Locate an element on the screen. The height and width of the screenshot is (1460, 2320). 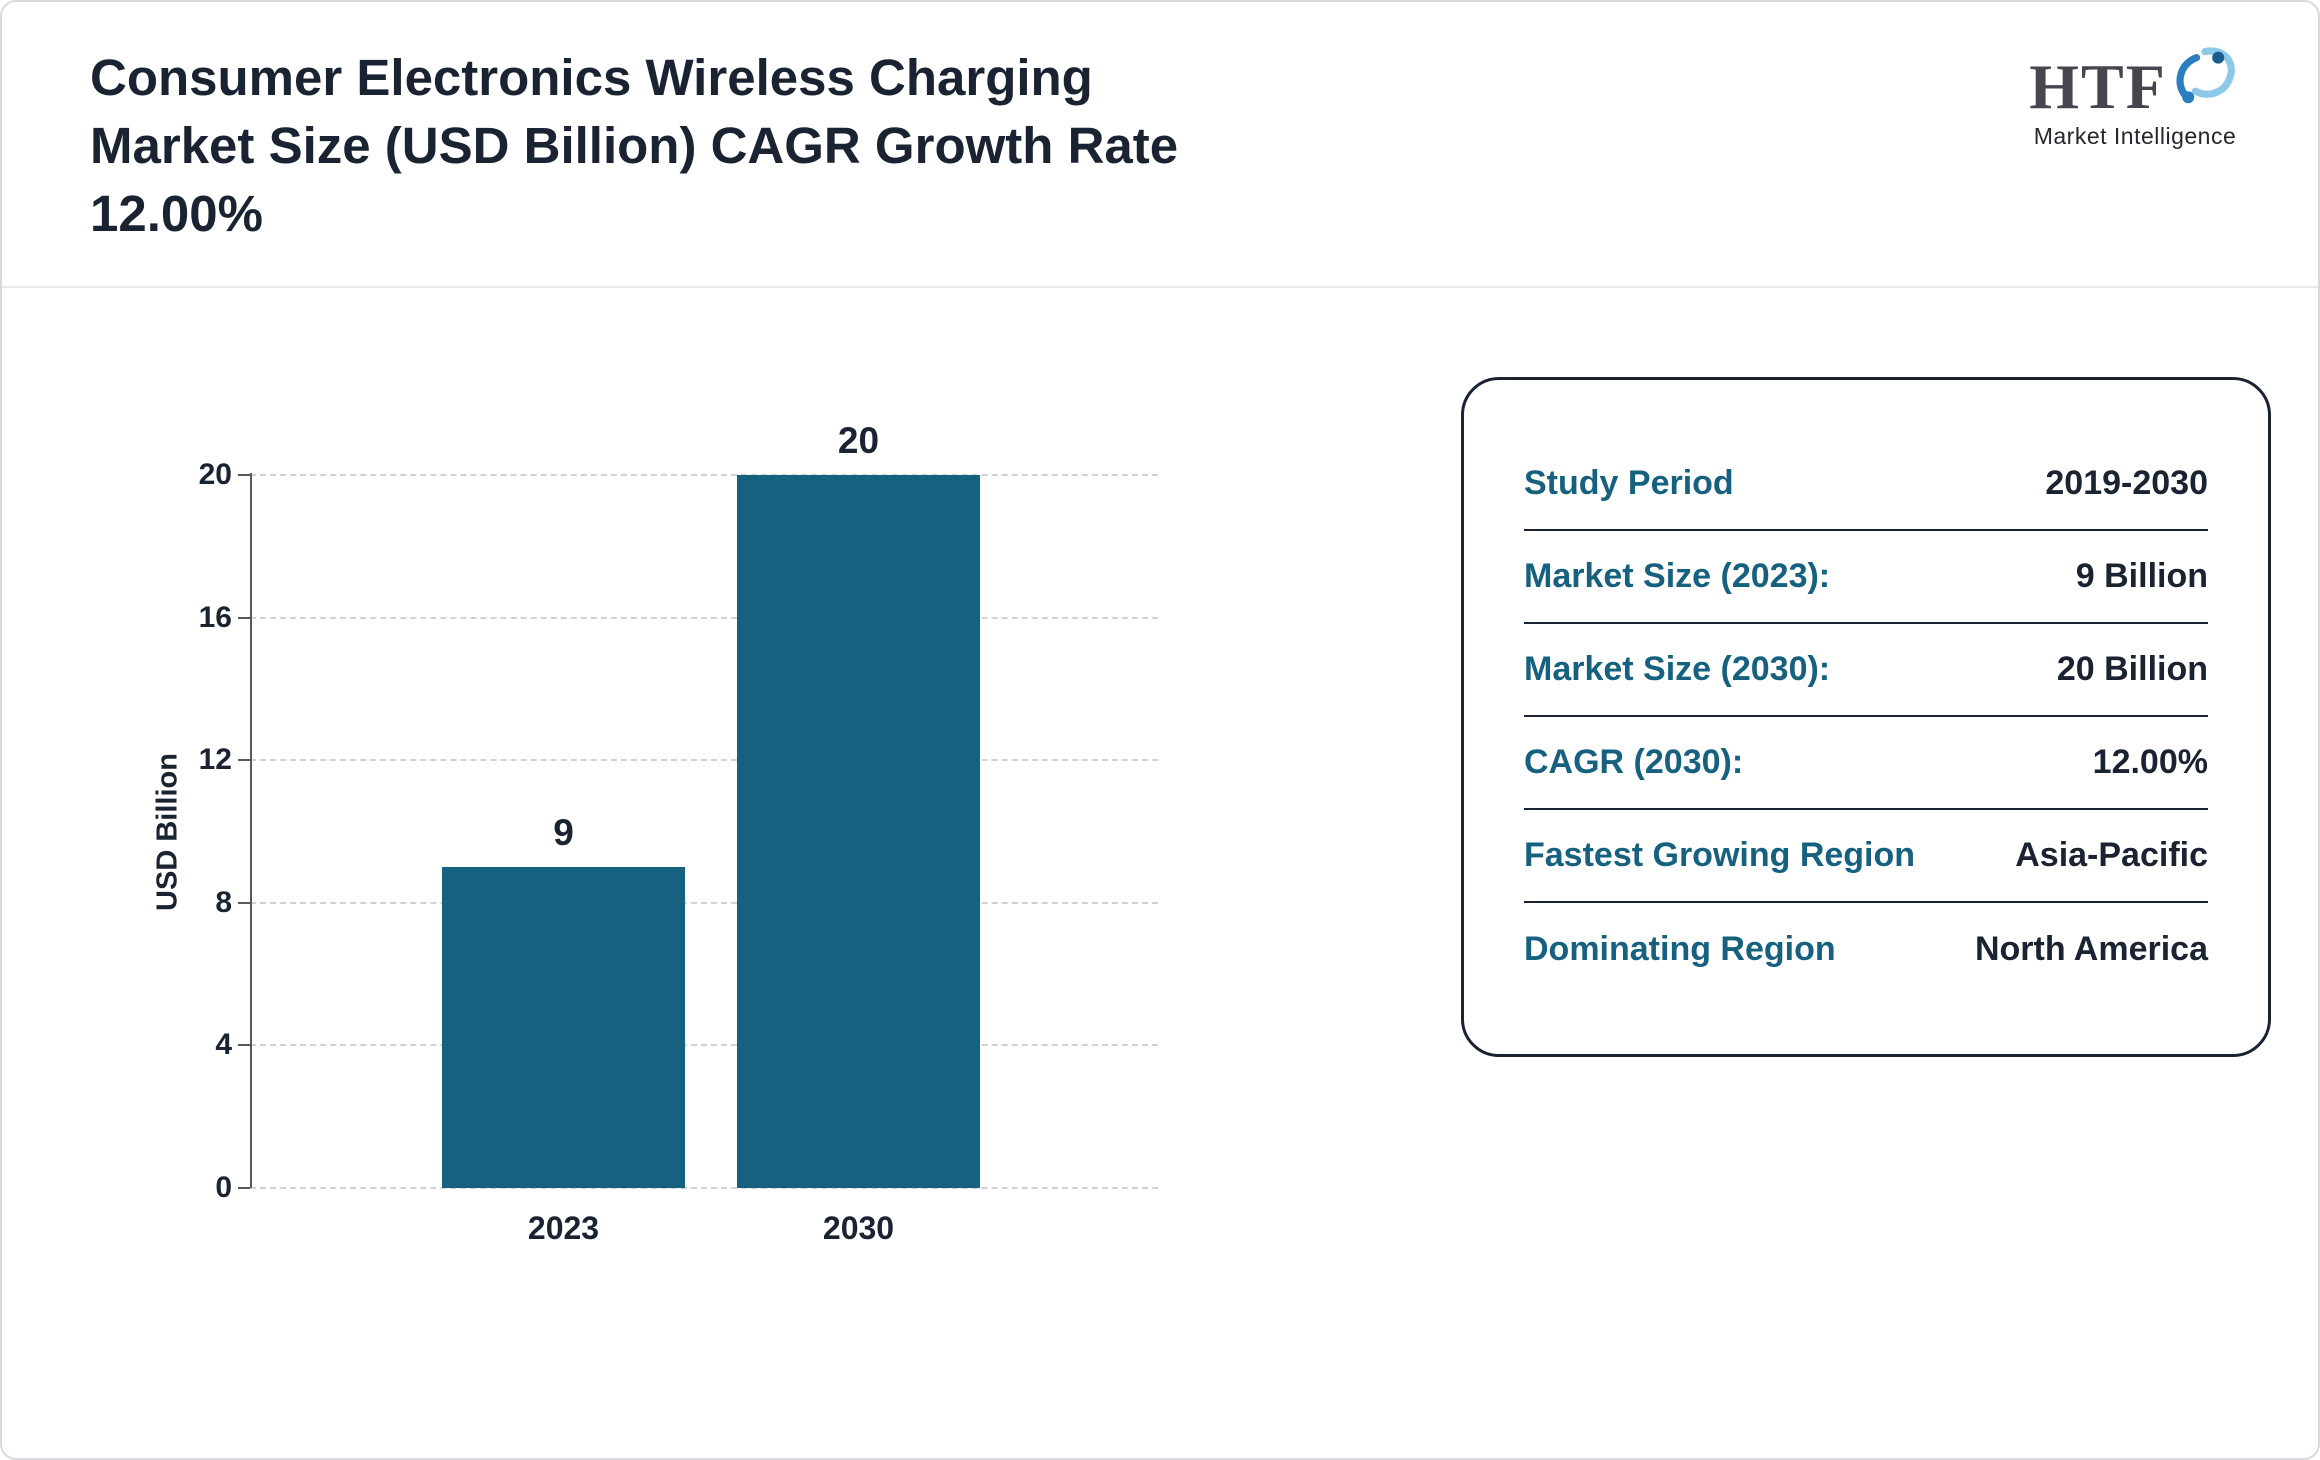
y-axis-title: USD Billion is located at coordinates (167, 831).